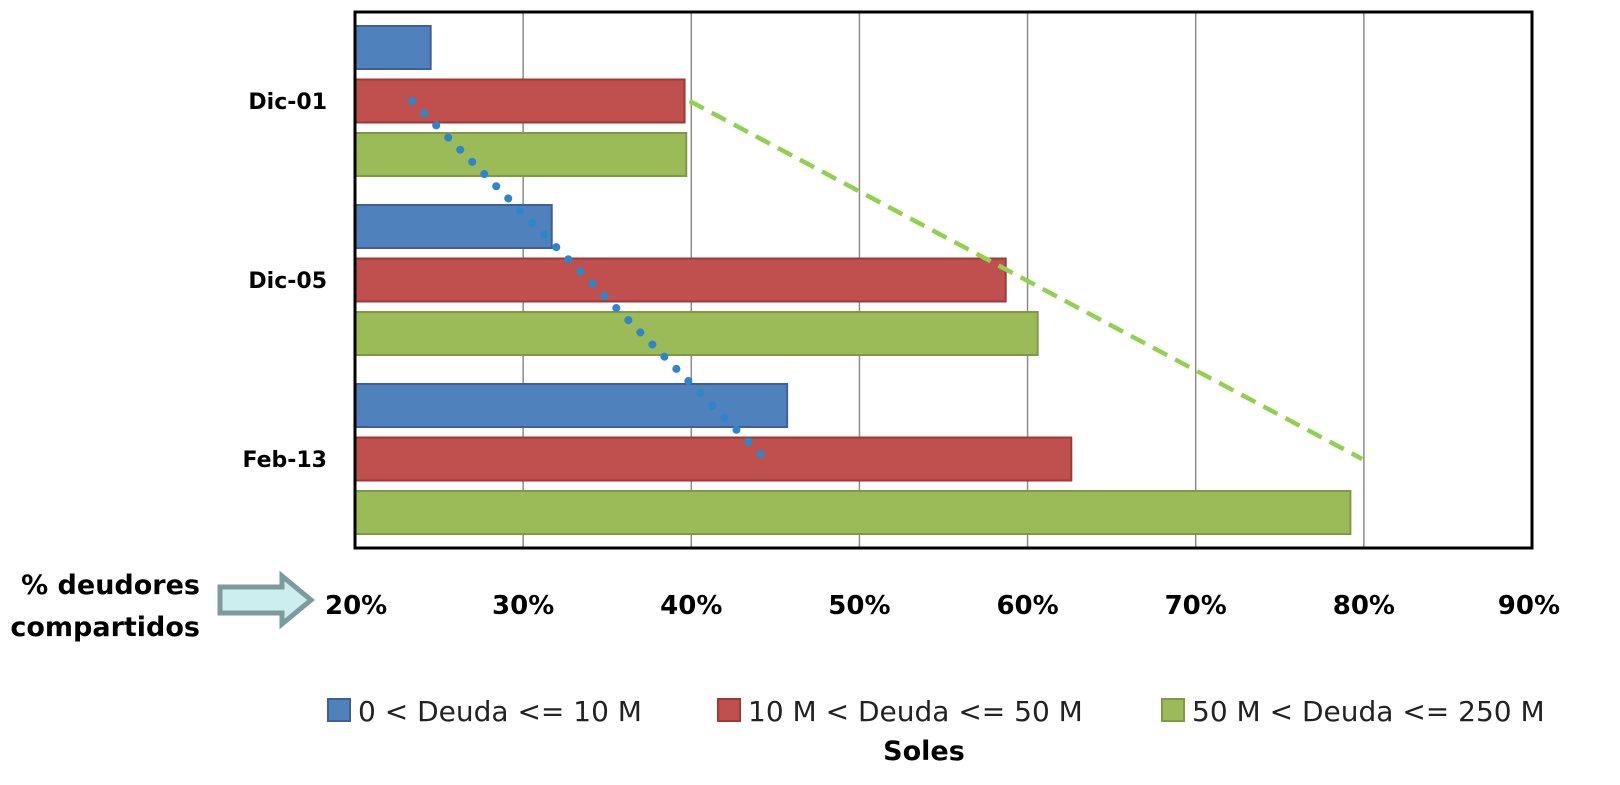 The height and width of the screenshot is (785, 1620). What do you see at coordinates (356, 606) in the screenshot?
I see `x-tick-label: 20%` at bounding box center [356, 606].